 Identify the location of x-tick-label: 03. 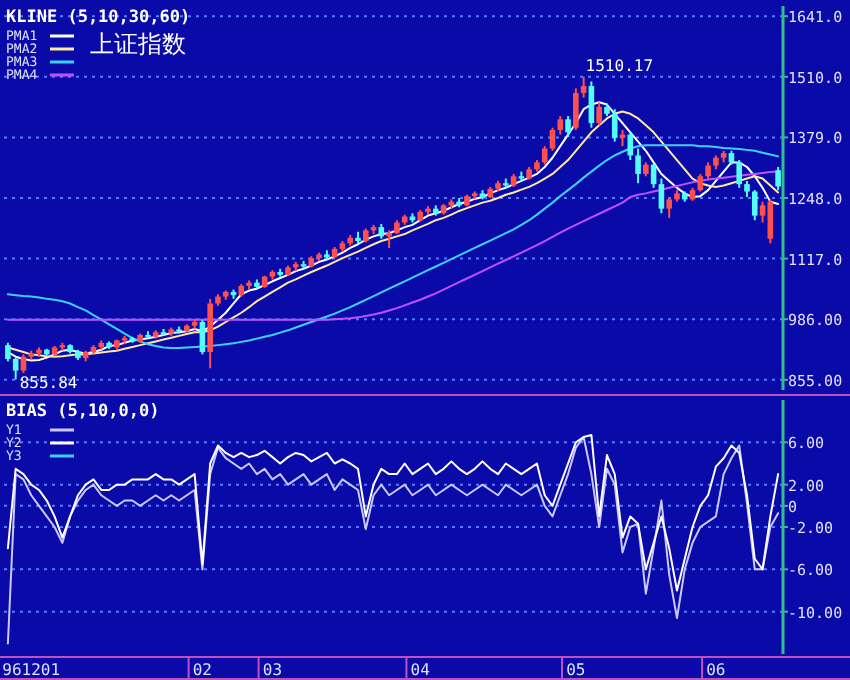
(272, 670).